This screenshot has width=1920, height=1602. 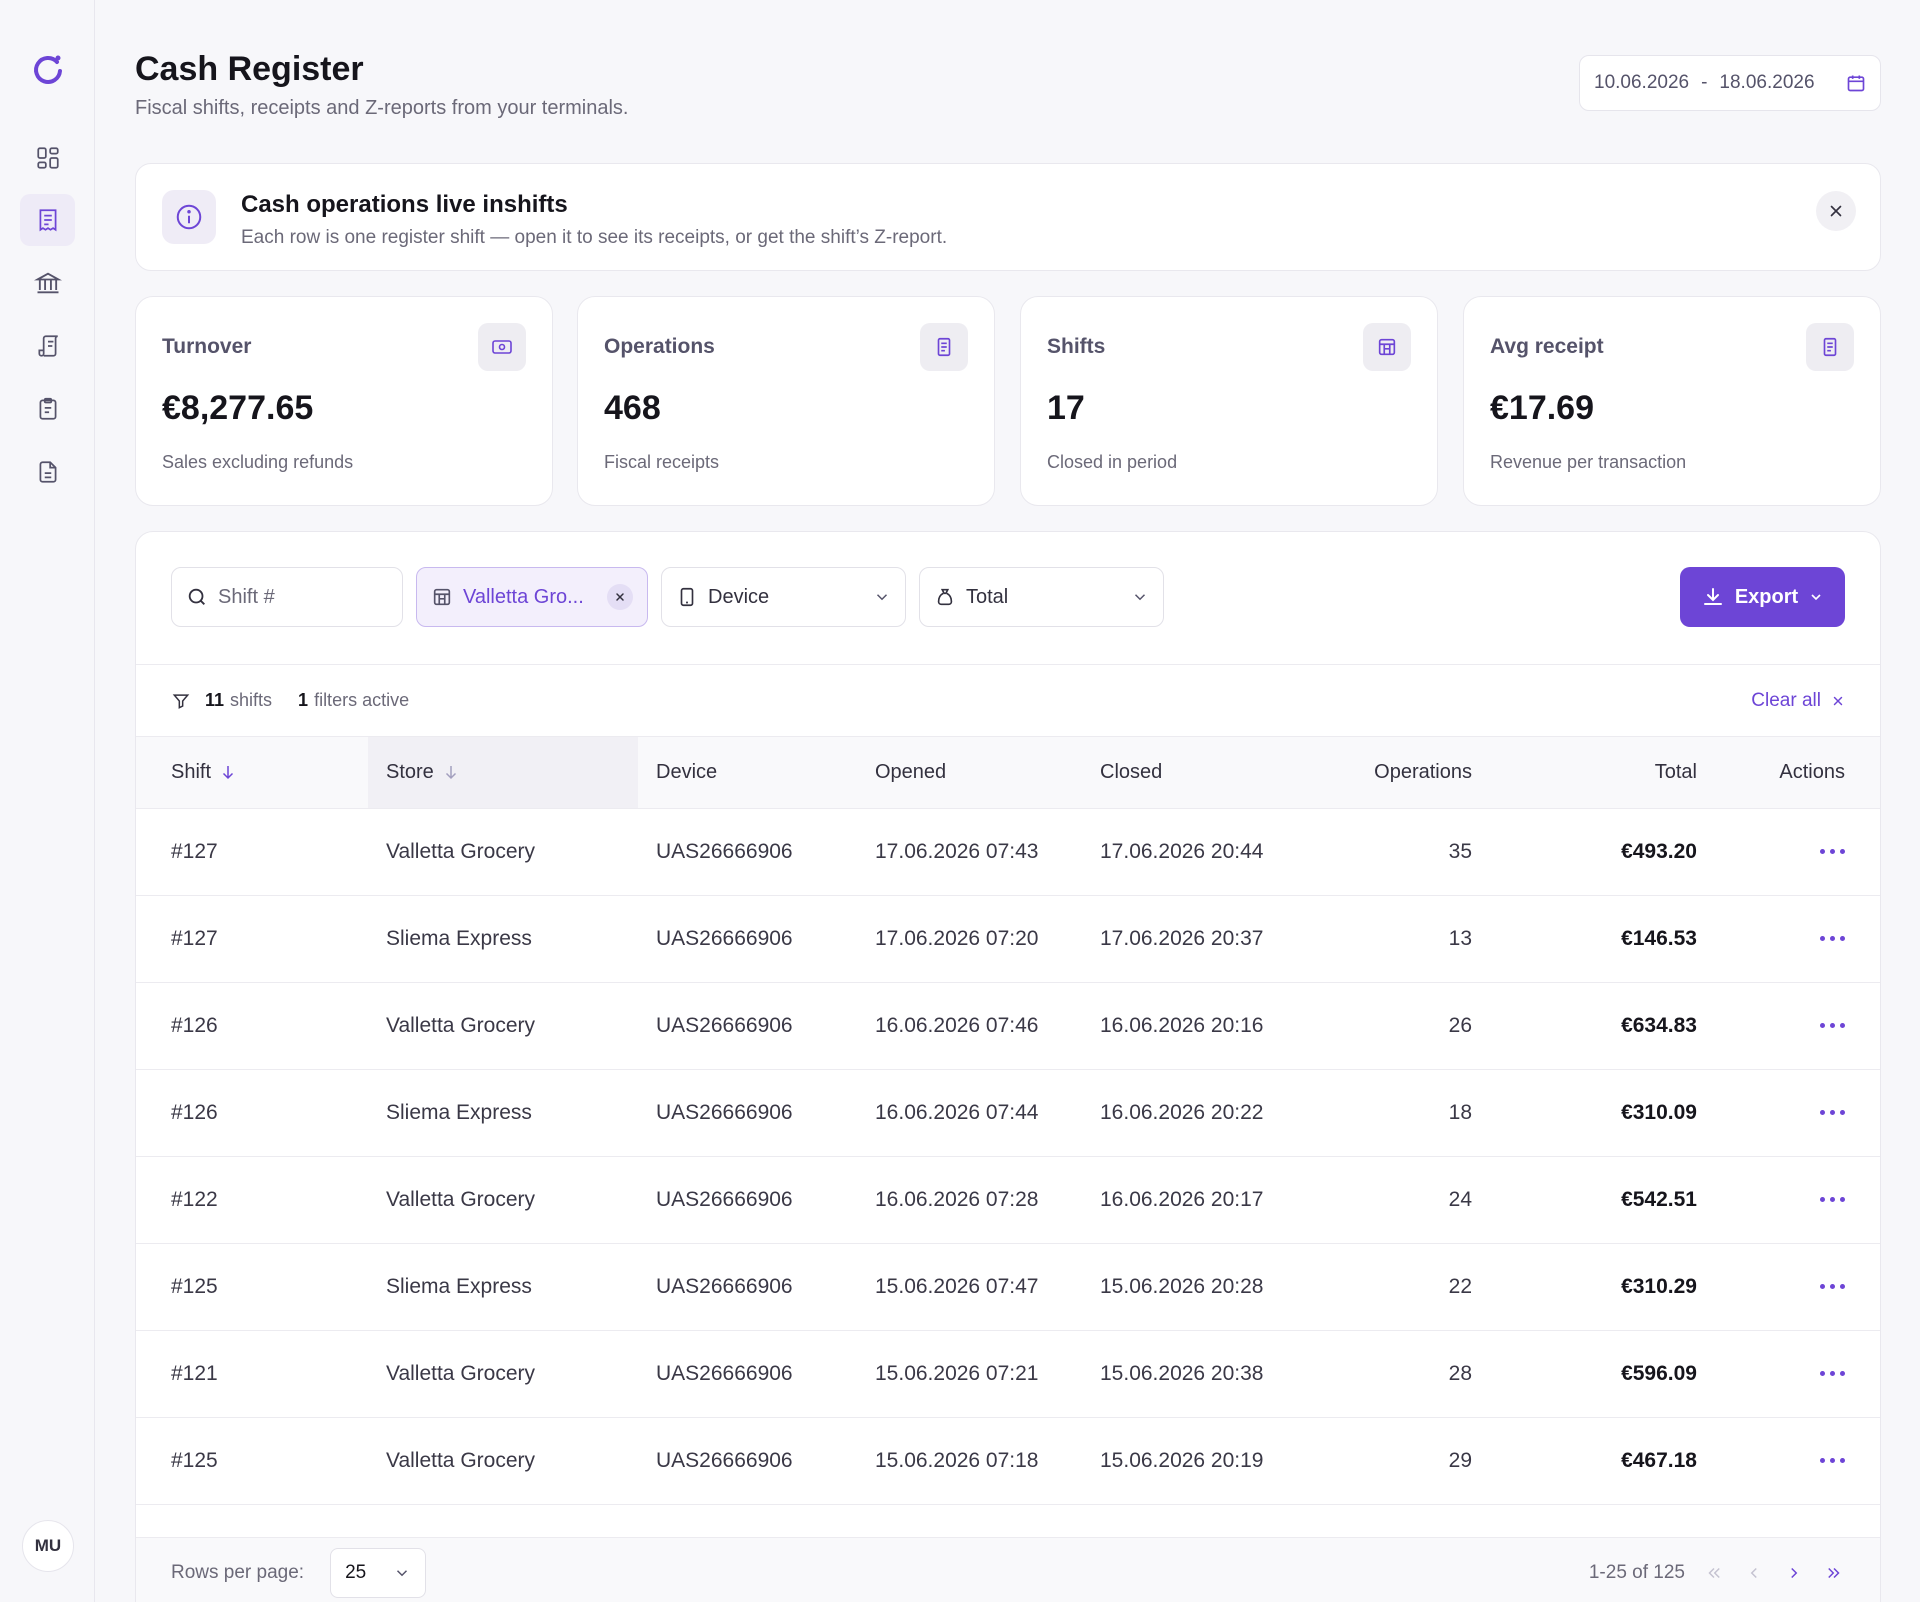 I want to click on filters-summary: 11 shifts 1 filters active Clear all, so click(x=1008, y=701).